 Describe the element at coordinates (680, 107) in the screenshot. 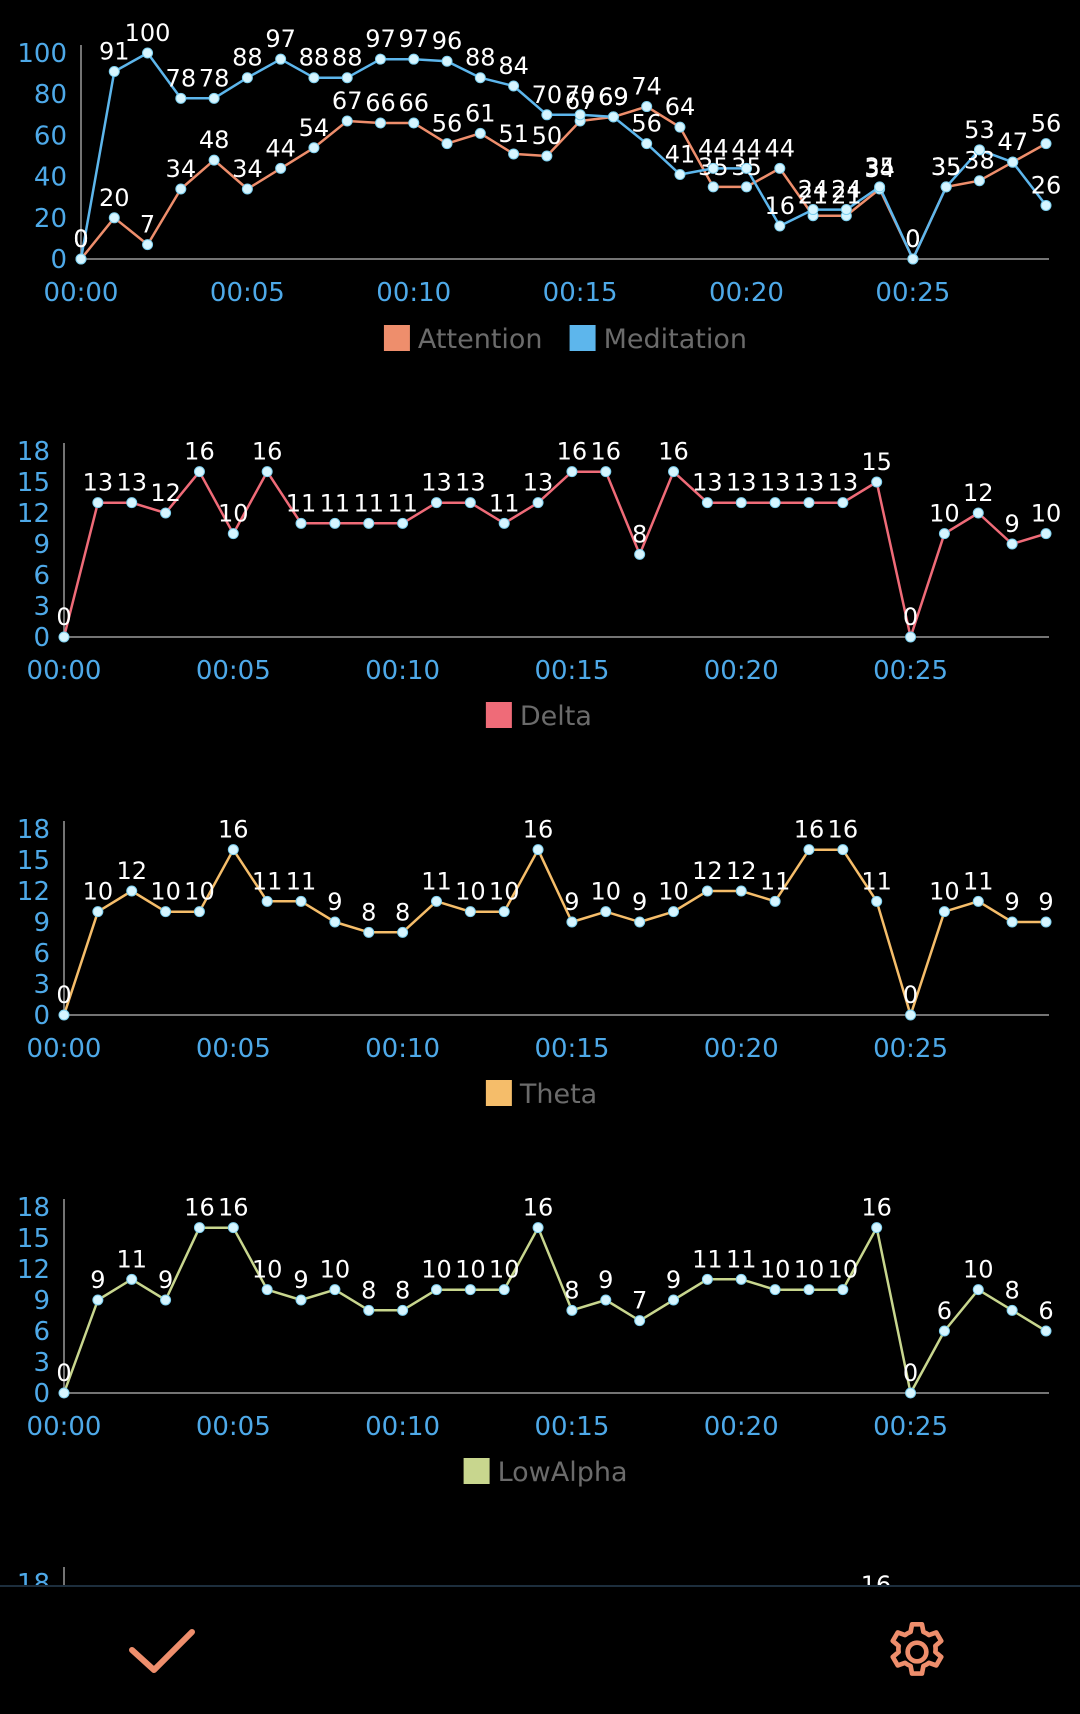

I see `data-label: 64` at that location.